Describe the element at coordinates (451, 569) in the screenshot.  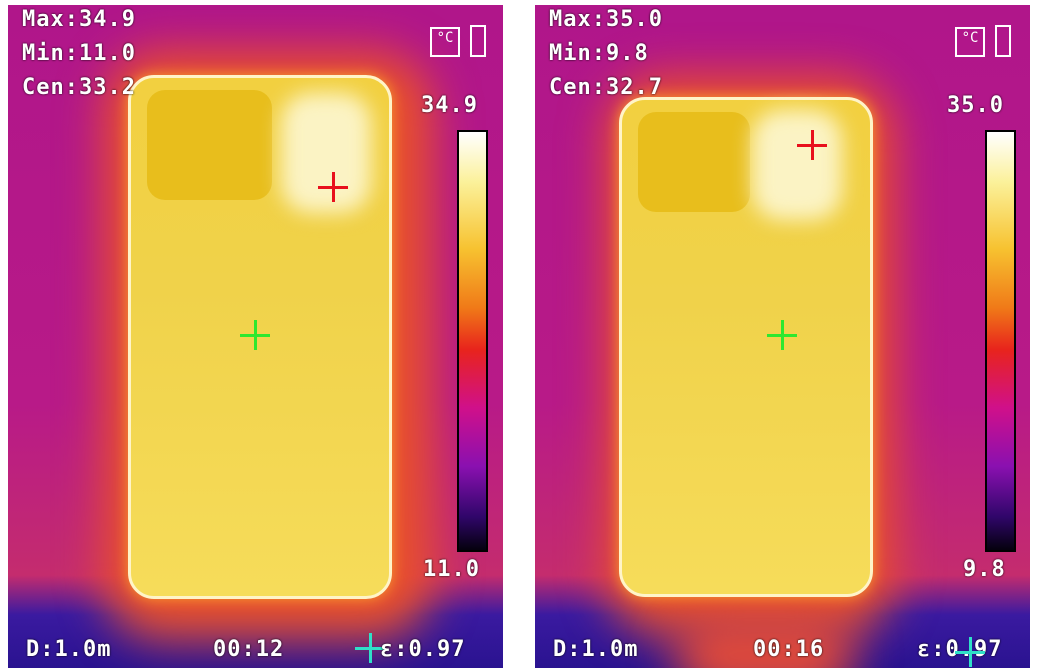
I see `scale-min: 11.0` at that location.